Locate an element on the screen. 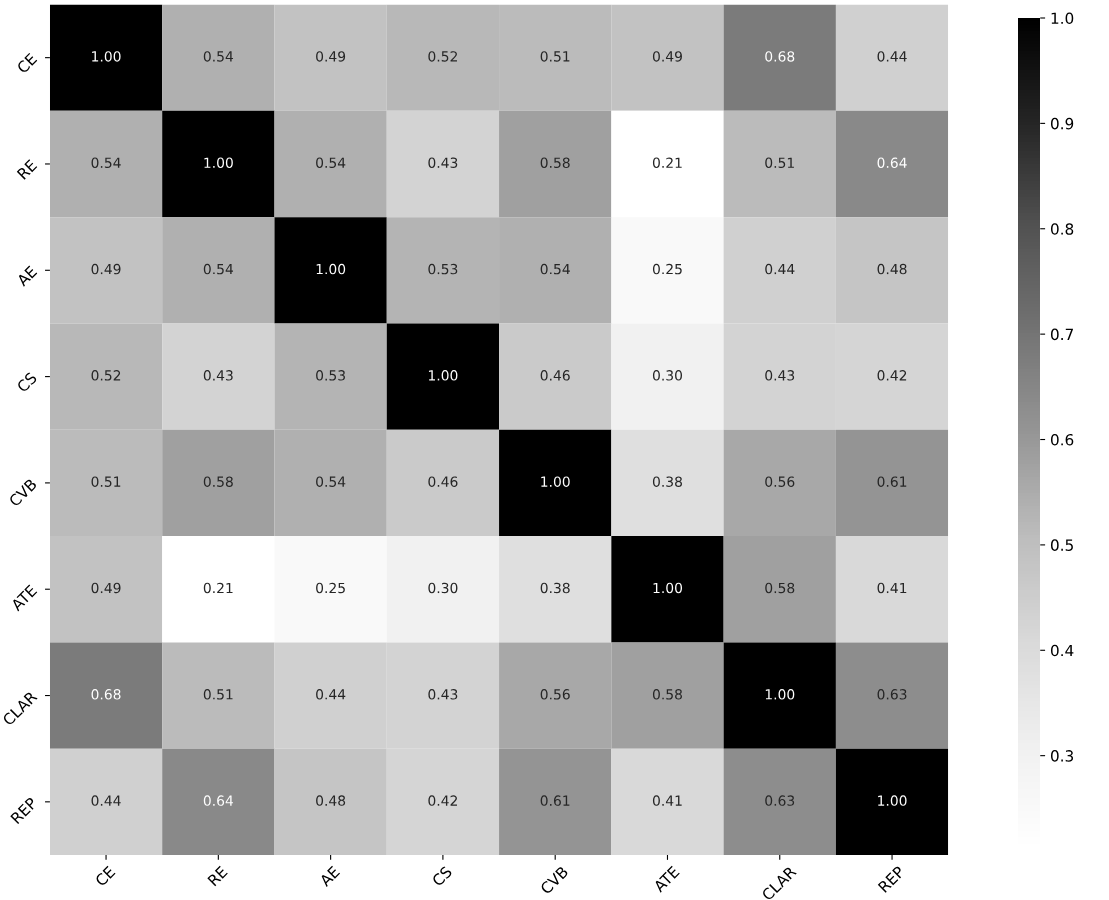 This screenshot has width=1109, height=900. x-tick-label: AE is located at coordinates (329, 876).